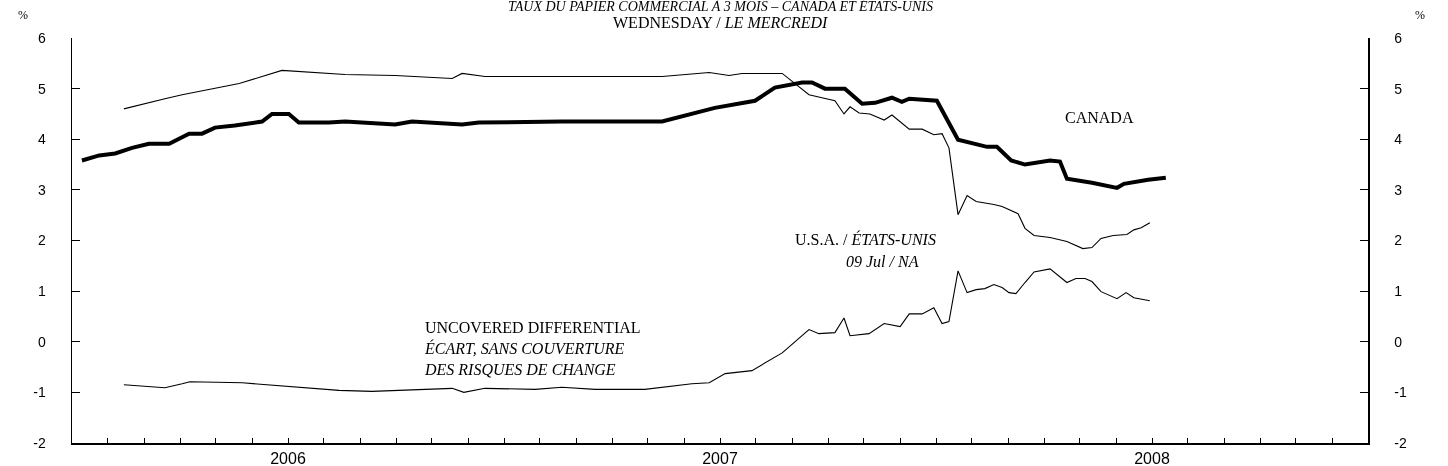  I want to click on y2-tick-label: -2, so click(1400, 442).